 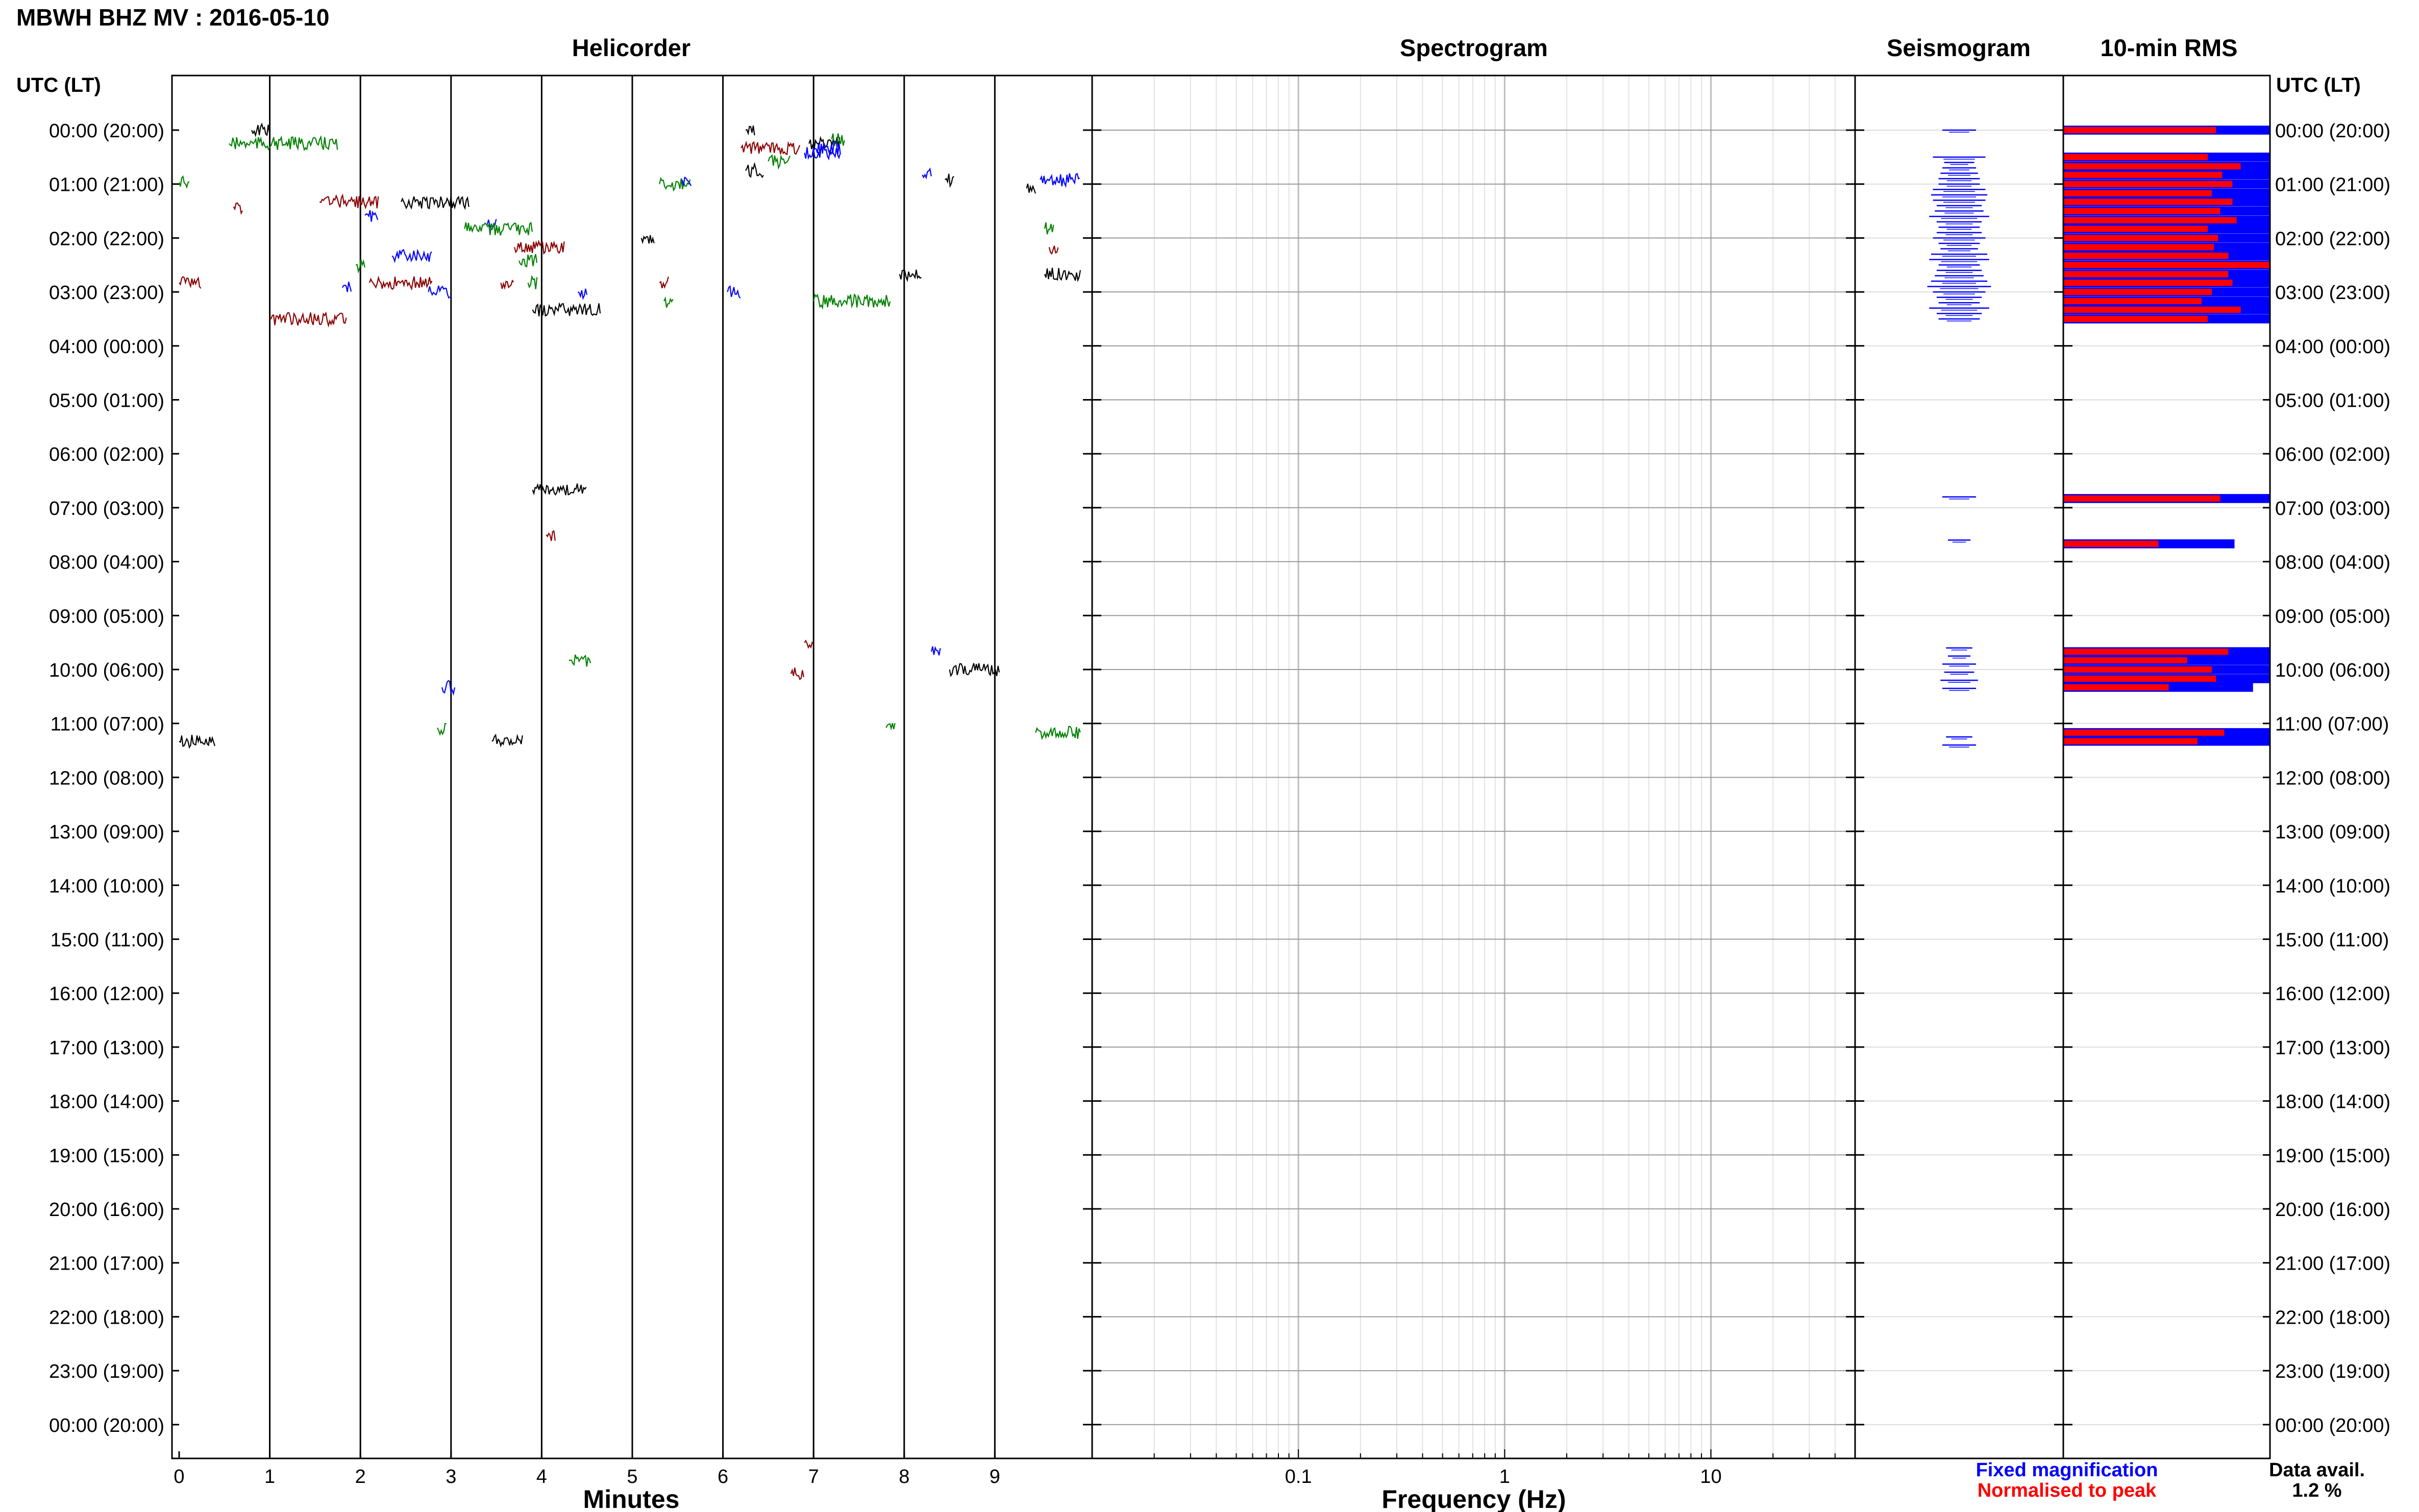 What do you see at coordinates (106, 1102) in the screenshot?
I see `row-label-left: 18:00 (14:00)` at bounding box center [106, 1102].